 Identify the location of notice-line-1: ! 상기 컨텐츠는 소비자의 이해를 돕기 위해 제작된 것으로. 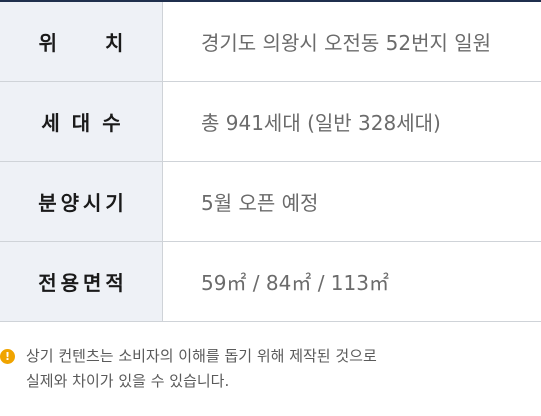
(270, 356).